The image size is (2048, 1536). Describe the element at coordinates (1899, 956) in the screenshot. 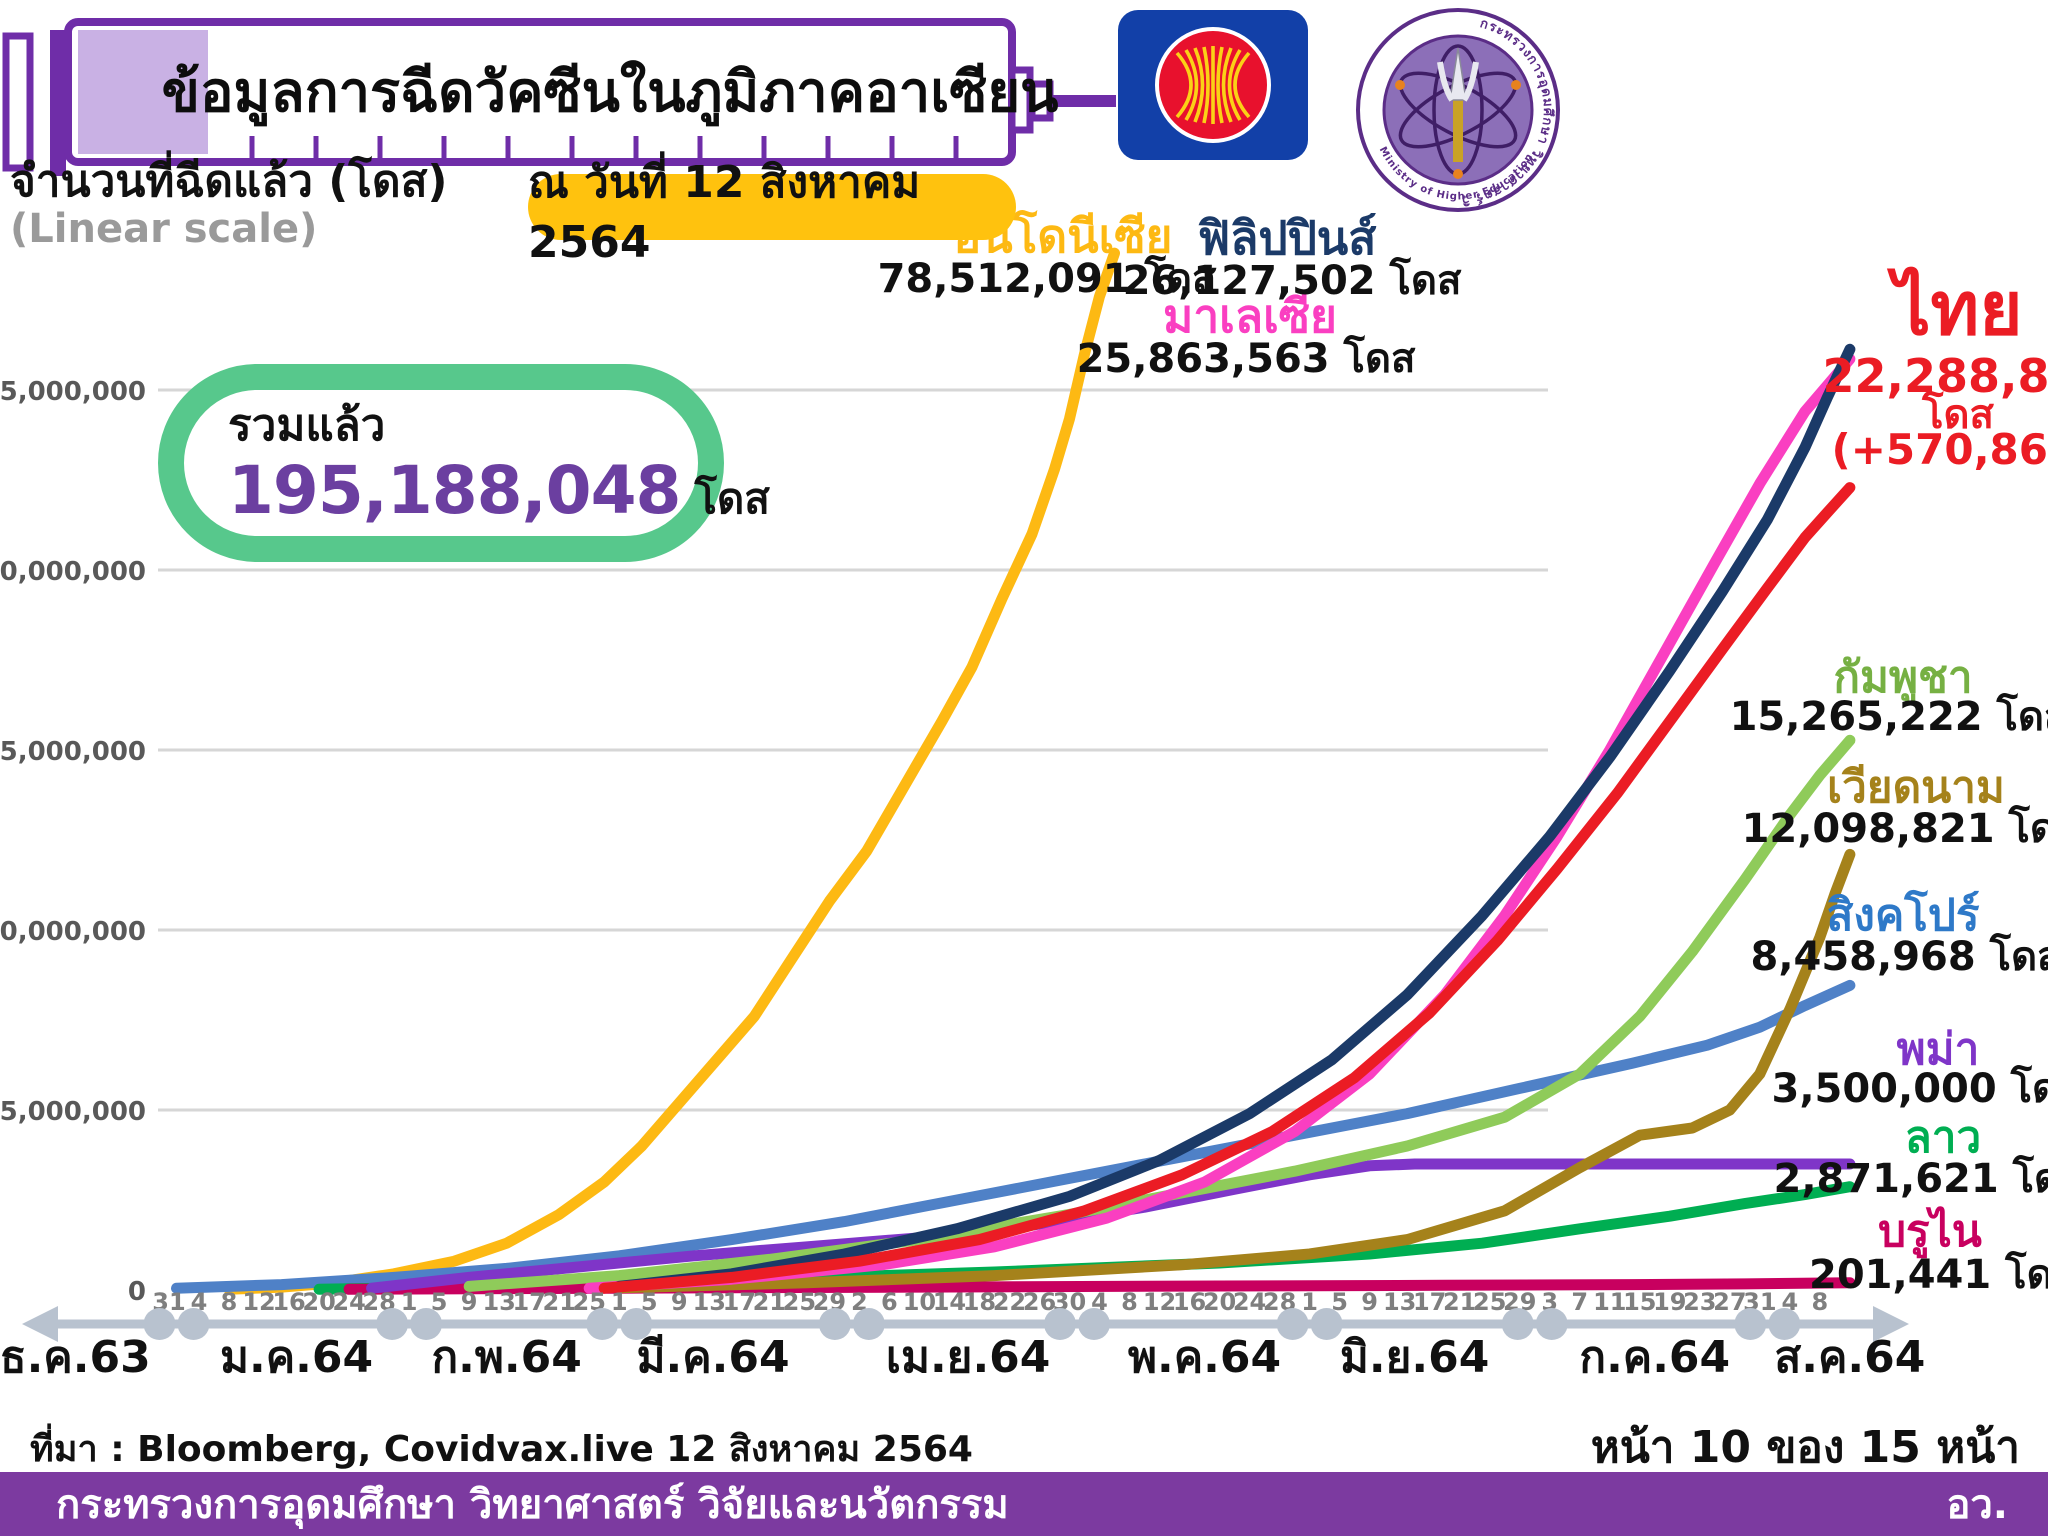

I see `series-label-singapore: 8,458,968 โดส` at that location.